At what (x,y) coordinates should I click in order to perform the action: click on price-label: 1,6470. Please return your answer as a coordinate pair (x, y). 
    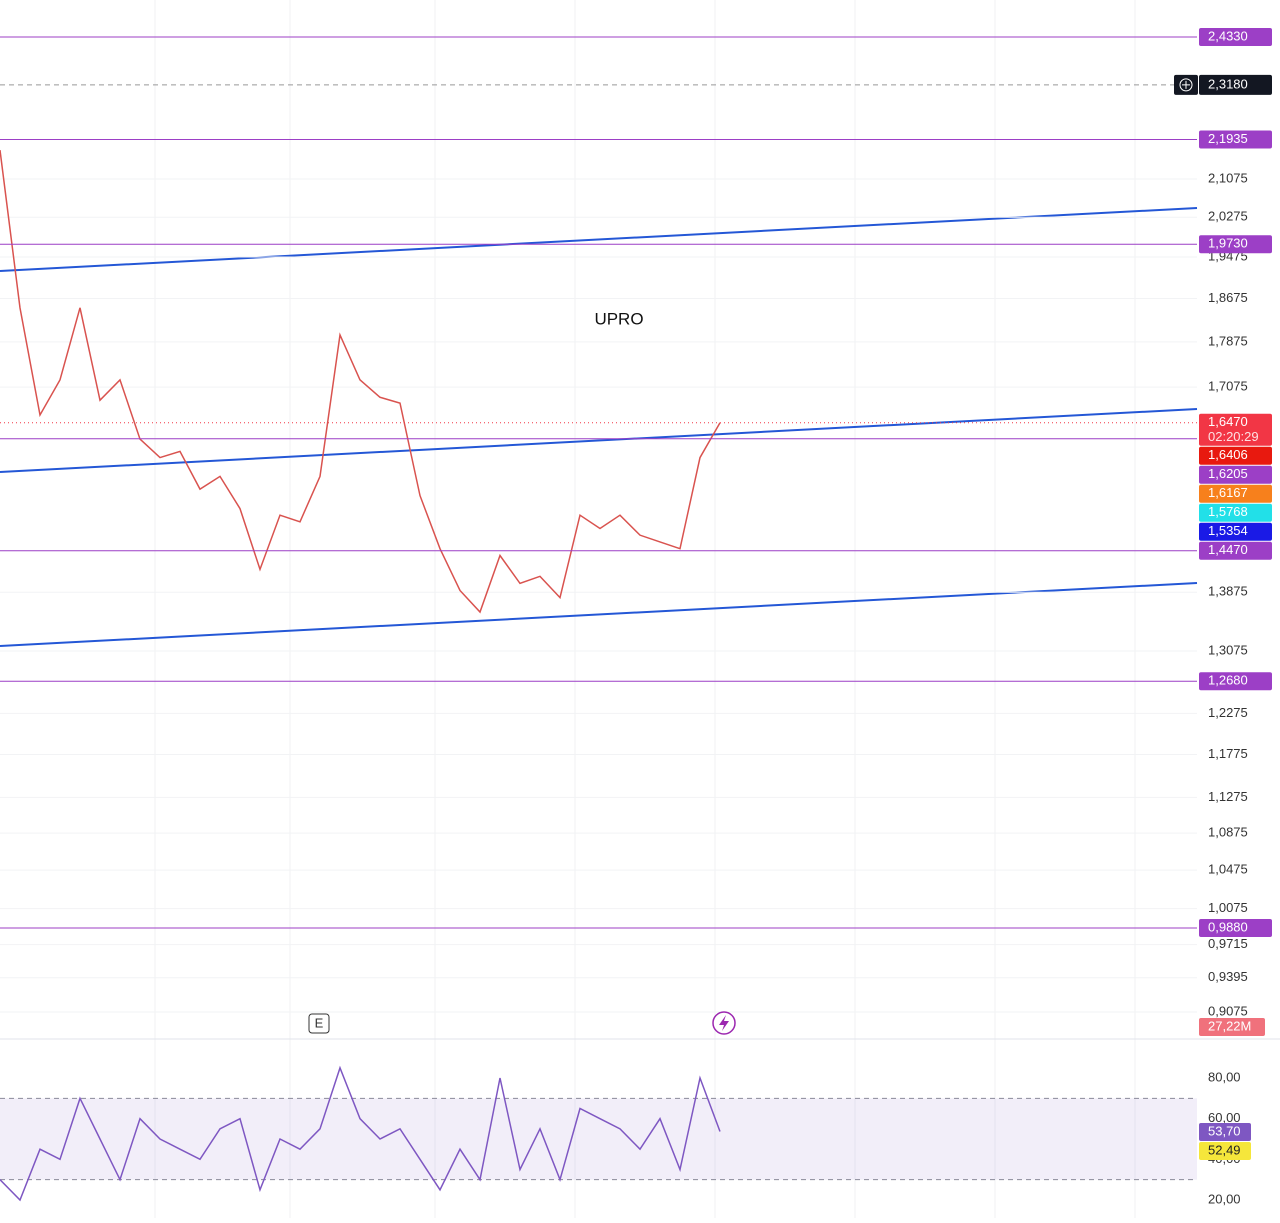
    Looking at the image, I should click on (1228, 421).